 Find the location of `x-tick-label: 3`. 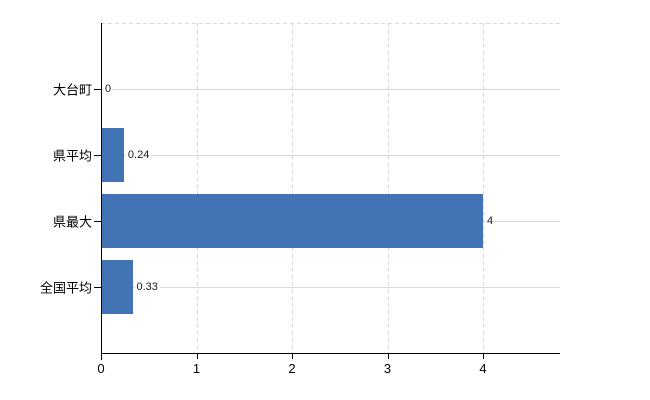

x-tick-label: 3 is located at coordinates (387, 368).